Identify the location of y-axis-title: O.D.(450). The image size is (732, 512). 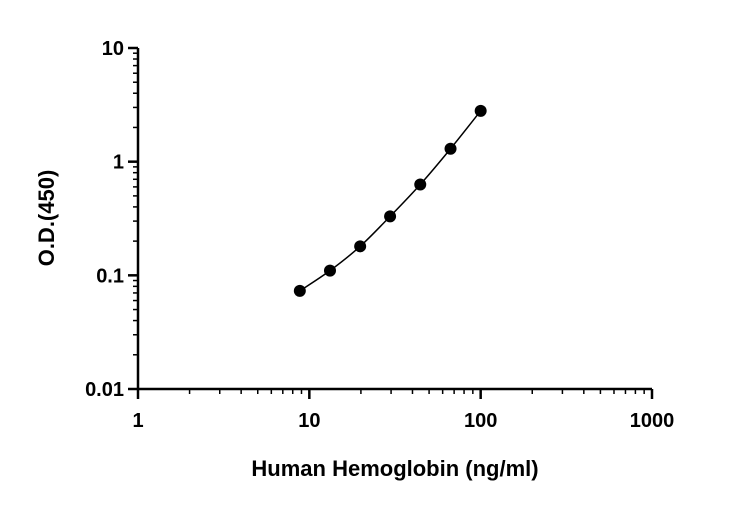
(46, 218).